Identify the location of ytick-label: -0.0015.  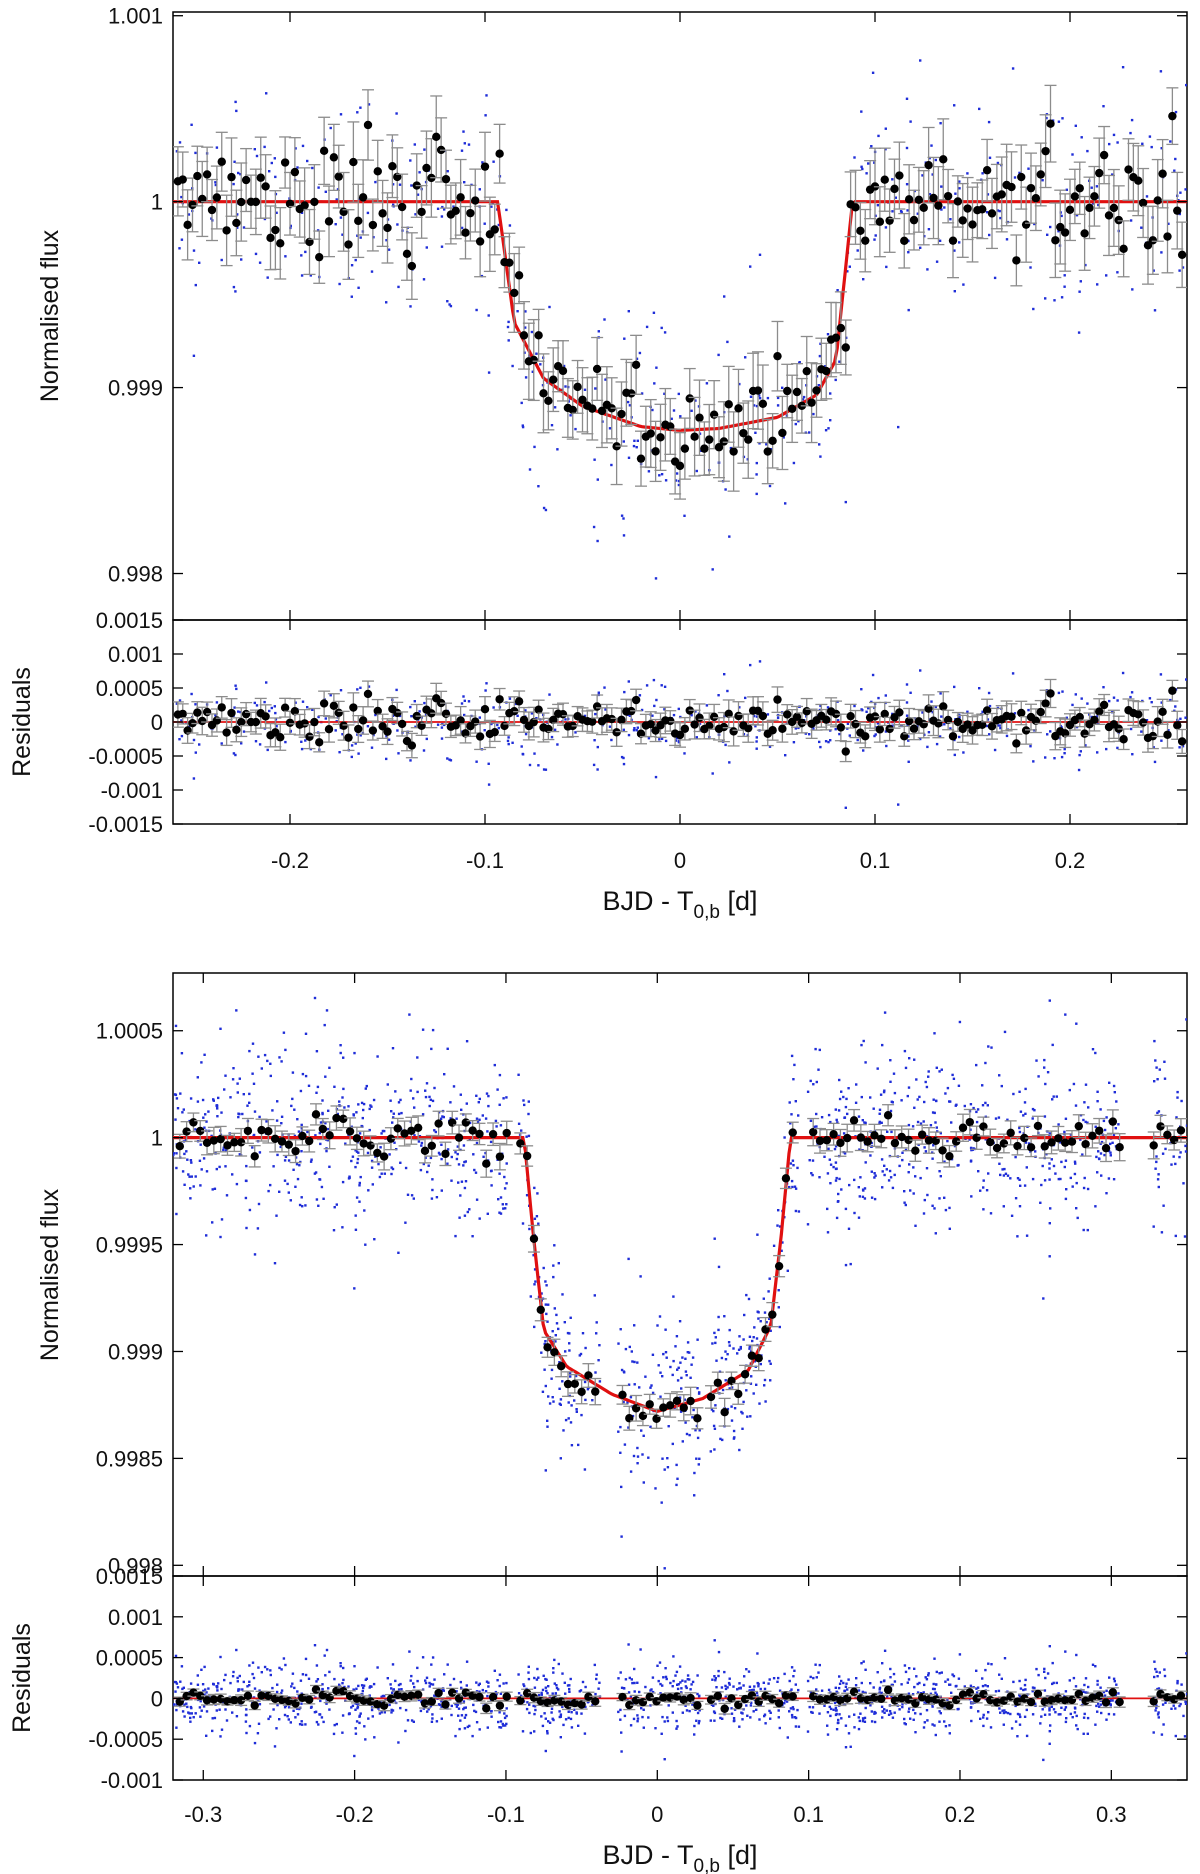
(125, 824).